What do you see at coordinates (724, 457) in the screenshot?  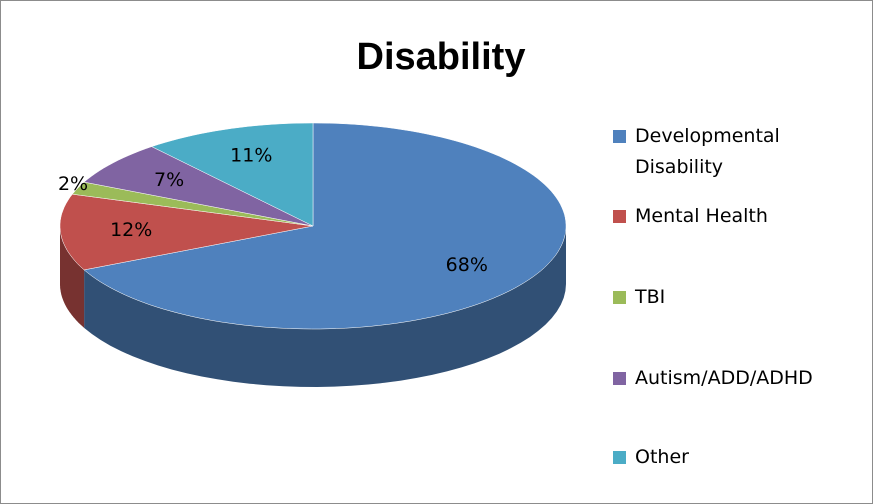 I see `legend-item: Other` at bounding box center [724, 457].